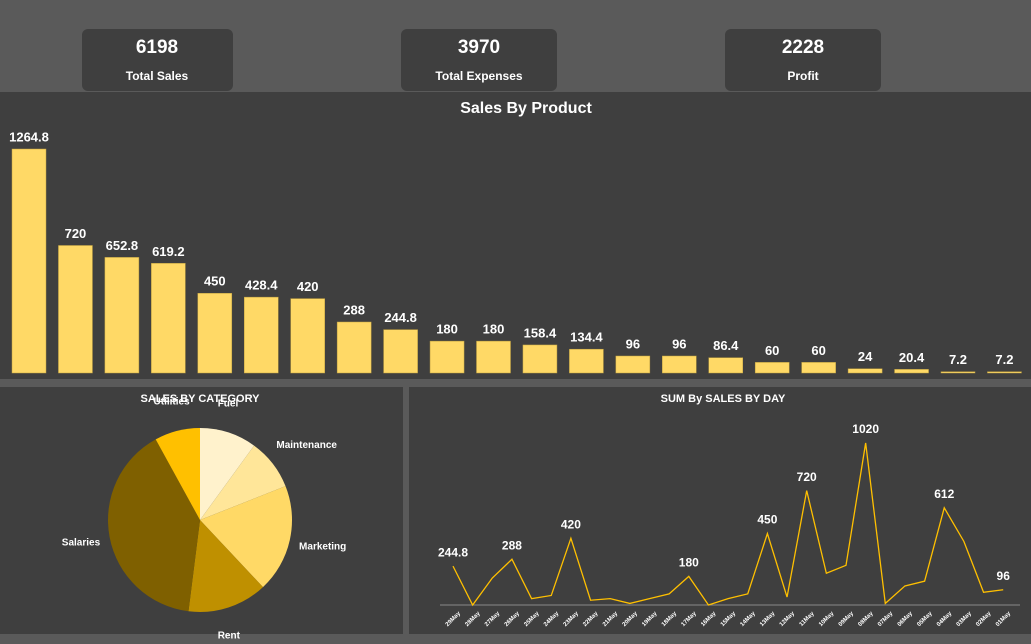 This screenshot has width=1031, height=644. What do you see at coordinates (81, 543) in the screenshot?
I see `pie-label: Salaries` at bounding box center [81, 543].